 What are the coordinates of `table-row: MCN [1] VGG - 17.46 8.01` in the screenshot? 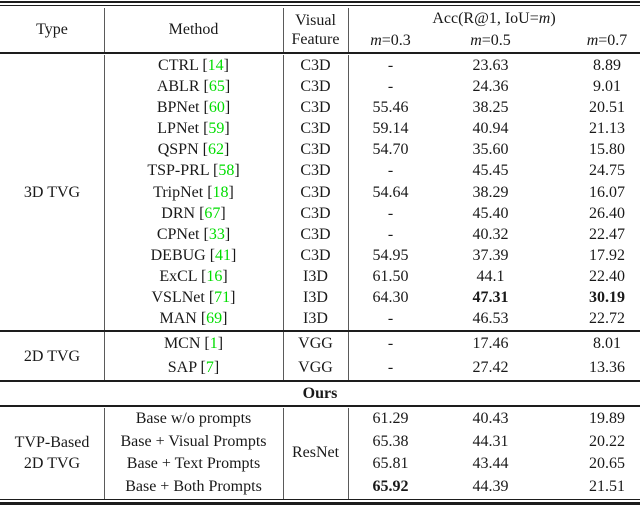 It's located at (320, 344).